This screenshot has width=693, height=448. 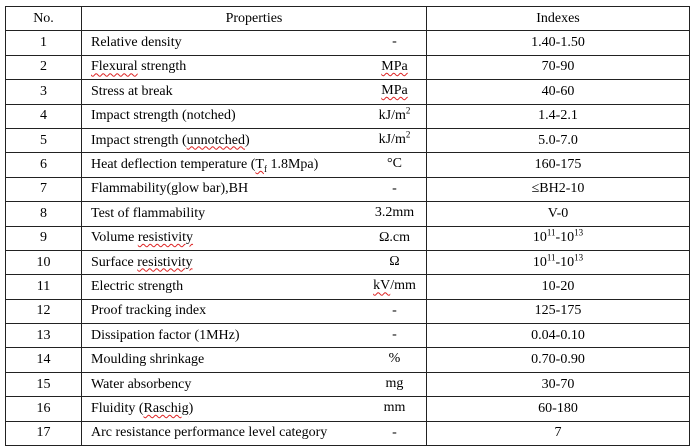 I want to click on row-number: 16, so click(x=43, y=409).